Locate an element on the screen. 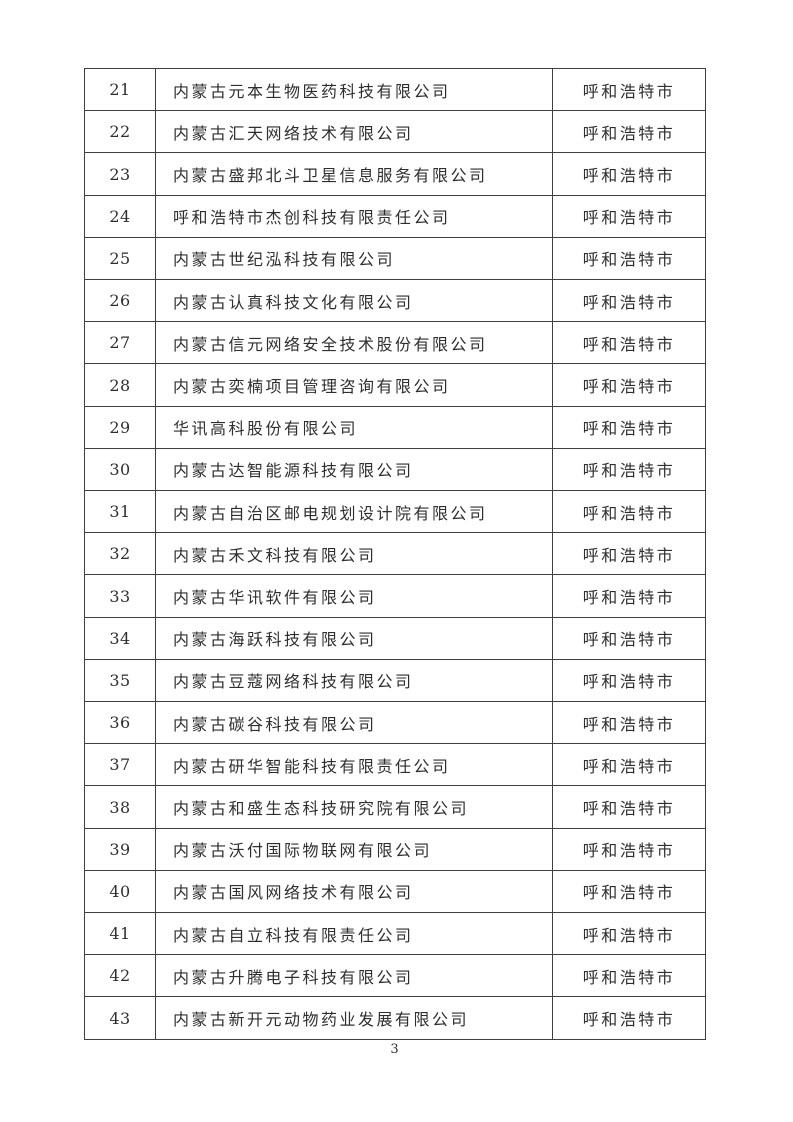 The width and height of the screenshot is (793, 1122). row-number-cell: 21 is located at coordinates (120, 89).